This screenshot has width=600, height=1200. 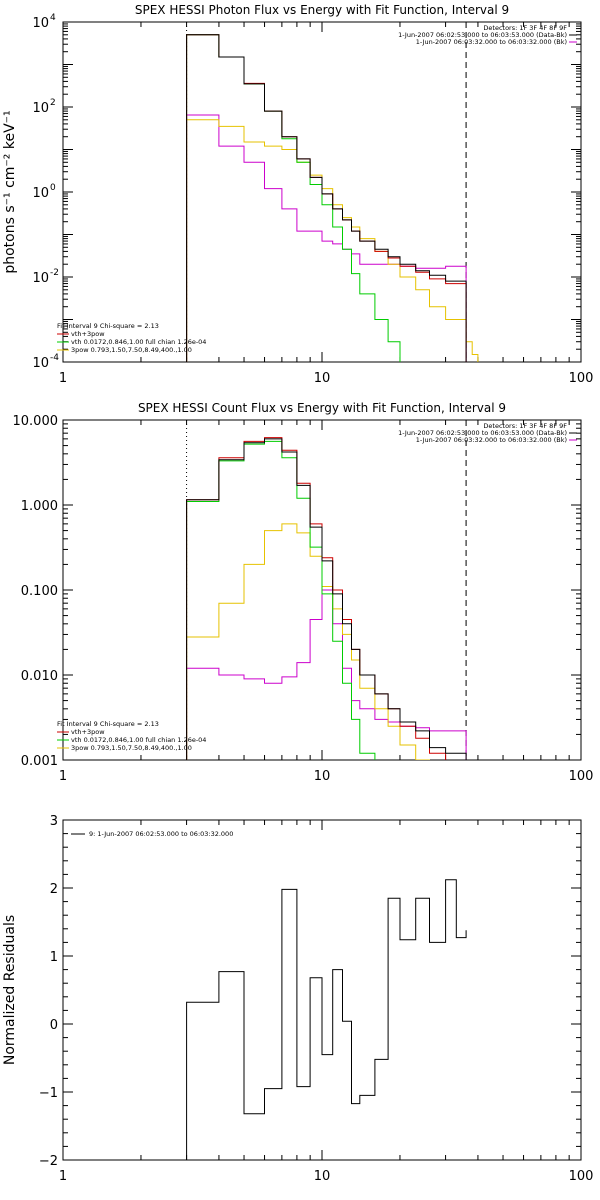 What do you see at coordinates (53, 103) in the screenshot?
I see `y-tick-exponent: 2` at bounding box center [53, 103].